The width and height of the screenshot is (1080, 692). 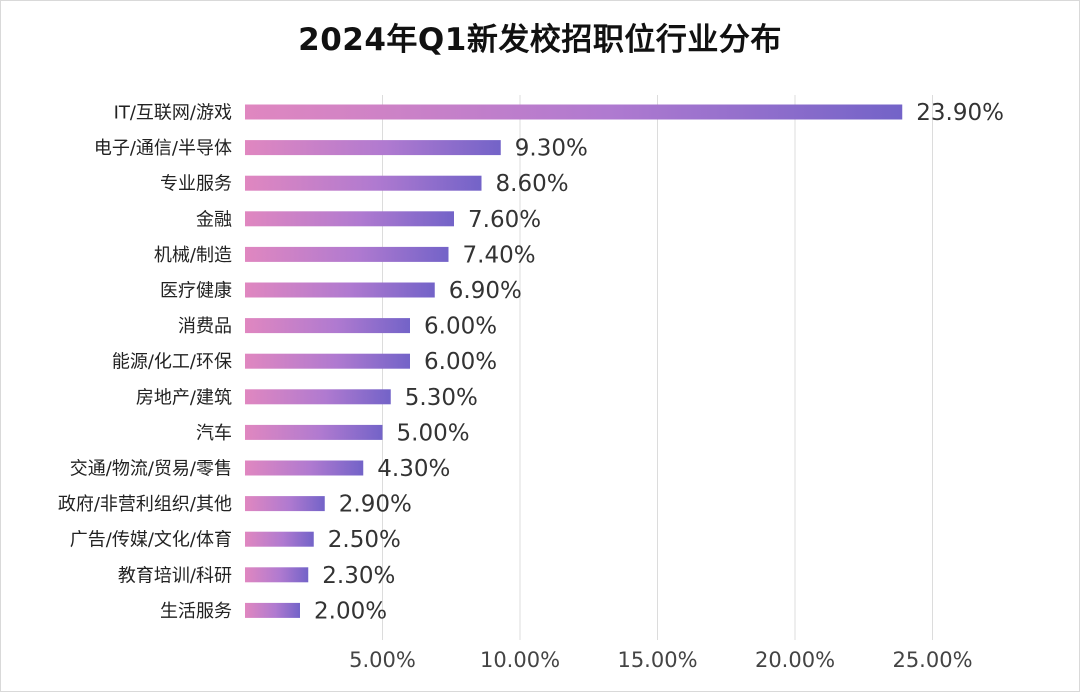 I want to click on x-tick-label: 20.00%, so click(x=795, y=660).